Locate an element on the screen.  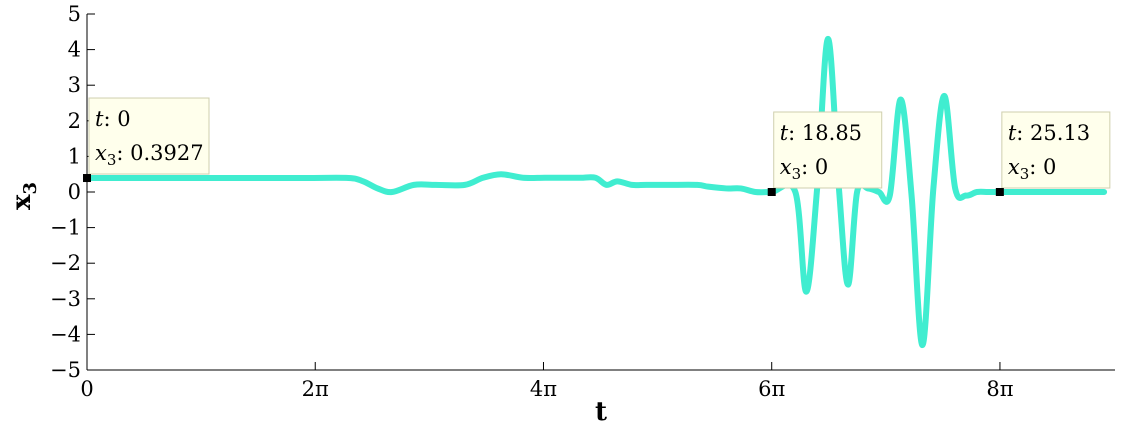
y-tick-label: 2 is located at coordinates (74, 121).